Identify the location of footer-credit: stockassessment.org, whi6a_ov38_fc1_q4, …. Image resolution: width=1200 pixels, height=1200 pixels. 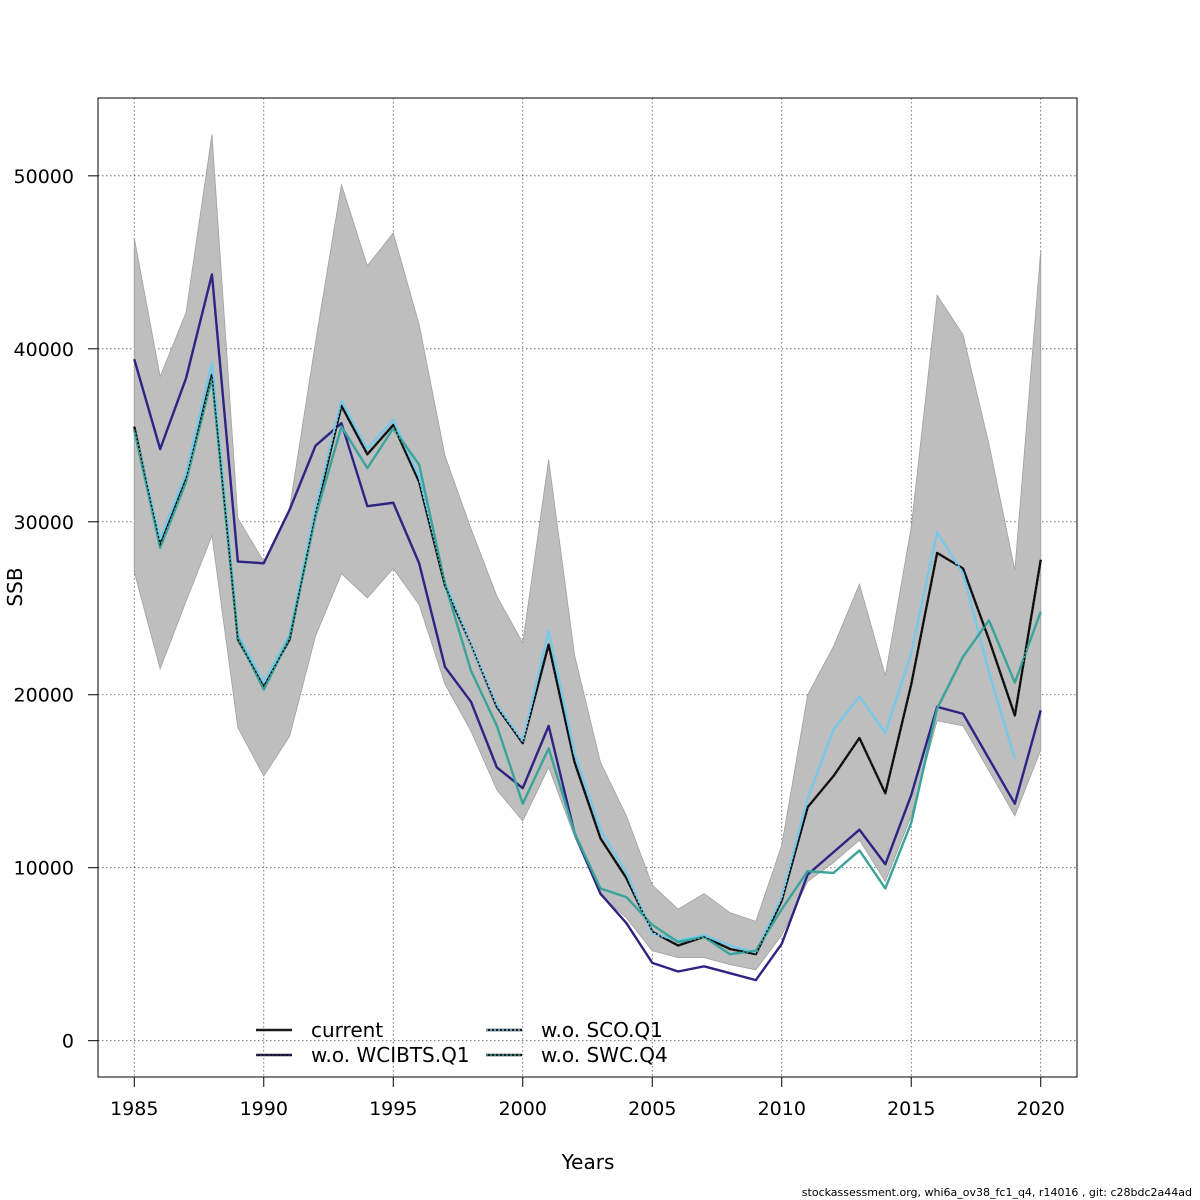
(996, 1192).